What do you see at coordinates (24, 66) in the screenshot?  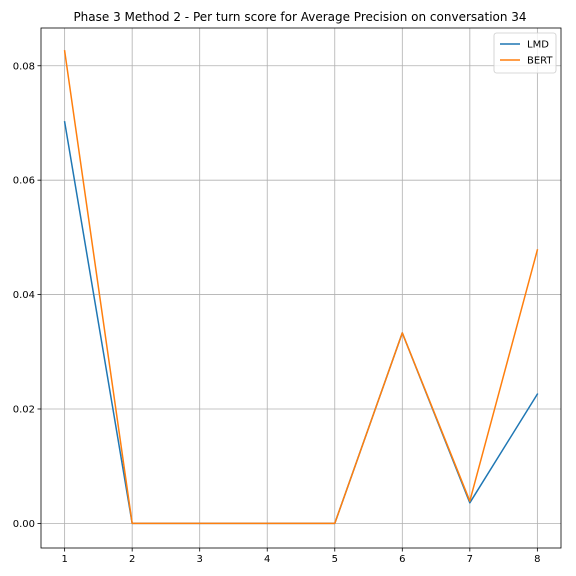 I see `y-tick-label: 0.08` at bounding box center [24, 66].